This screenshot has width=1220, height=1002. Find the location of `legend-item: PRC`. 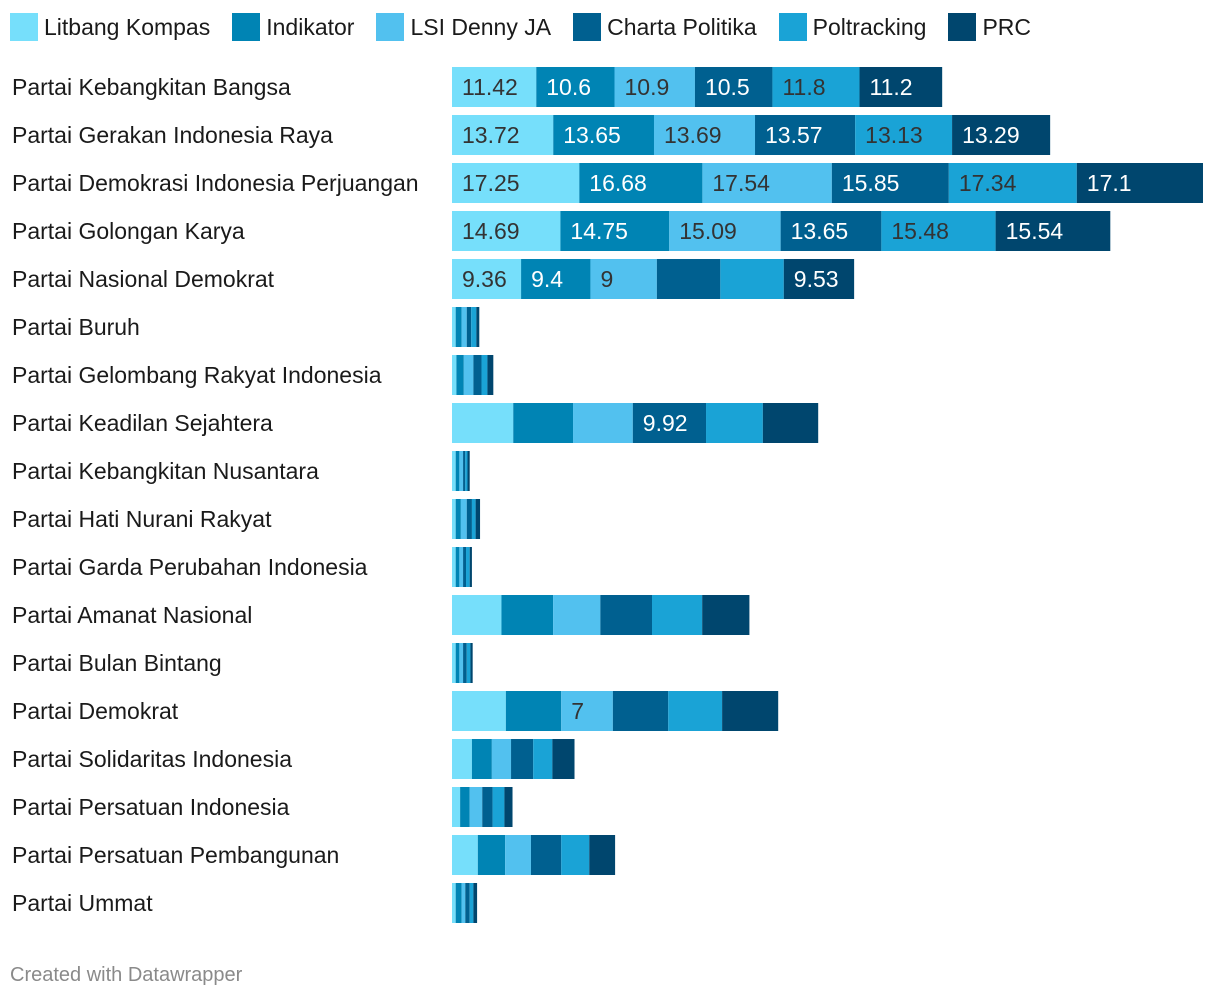

legend-item: PRC is located at coordinates (989, 27).